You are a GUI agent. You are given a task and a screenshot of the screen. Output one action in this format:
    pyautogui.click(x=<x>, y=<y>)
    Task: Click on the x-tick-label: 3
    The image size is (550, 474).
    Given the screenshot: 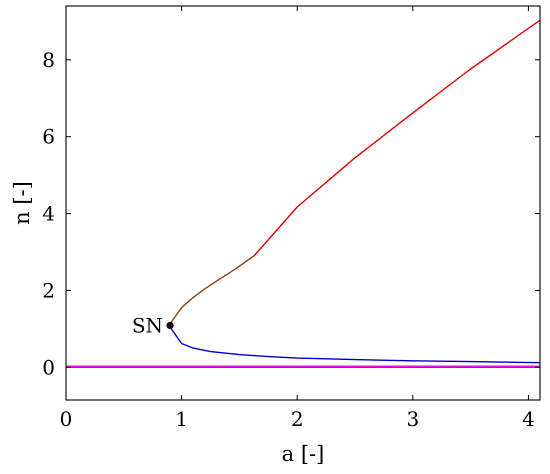 What is the action you would take?
    pyautogui.click(x=412, y=419)
    